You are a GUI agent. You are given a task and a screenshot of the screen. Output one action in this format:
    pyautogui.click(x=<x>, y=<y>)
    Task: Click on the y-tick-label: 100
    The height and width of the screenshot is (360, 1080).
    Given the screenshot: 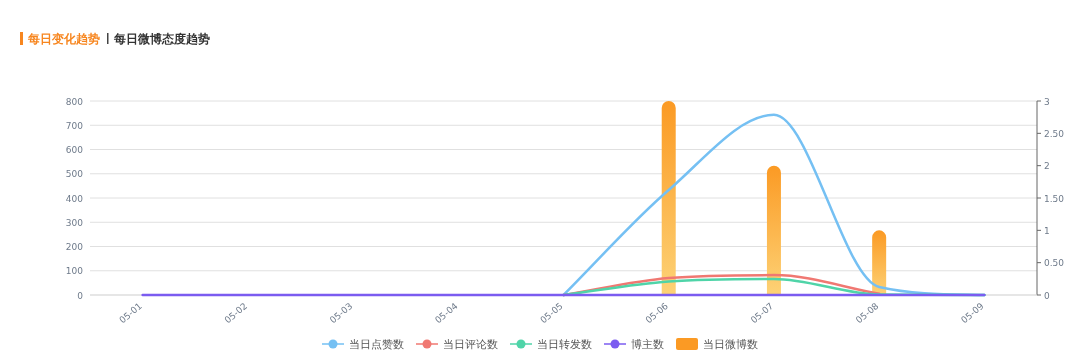 What is the action you would take?
    pyautogui.click(x=74, y=271)
    